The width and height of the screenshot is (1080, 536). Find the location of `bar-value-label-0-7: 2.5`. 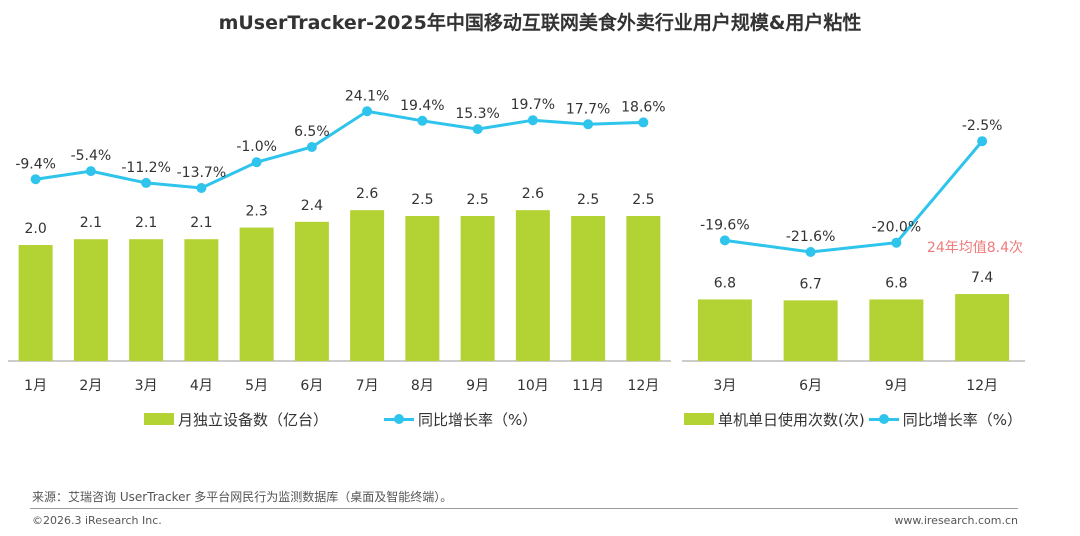

bar-value-label-0-7: 2.5 is located at coordinates (422, 200).